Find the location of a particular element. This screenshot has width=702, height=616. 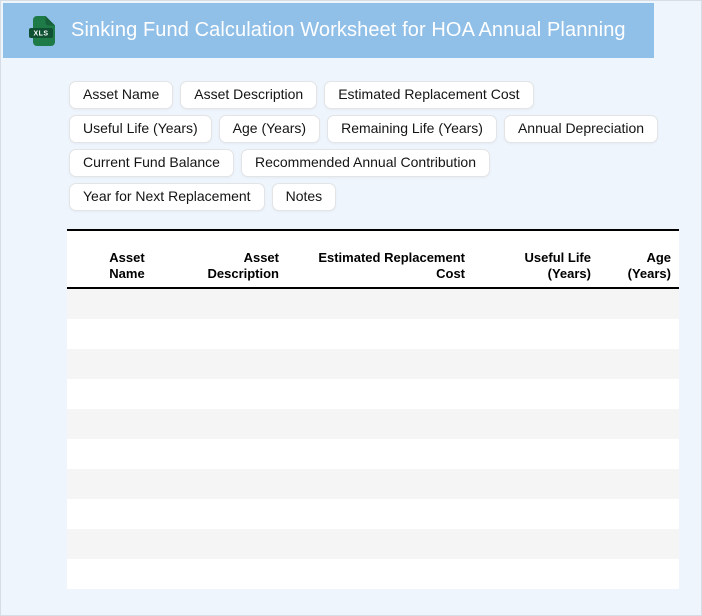

column-header-age: Age (Years) is located at coordinates (649, 265).